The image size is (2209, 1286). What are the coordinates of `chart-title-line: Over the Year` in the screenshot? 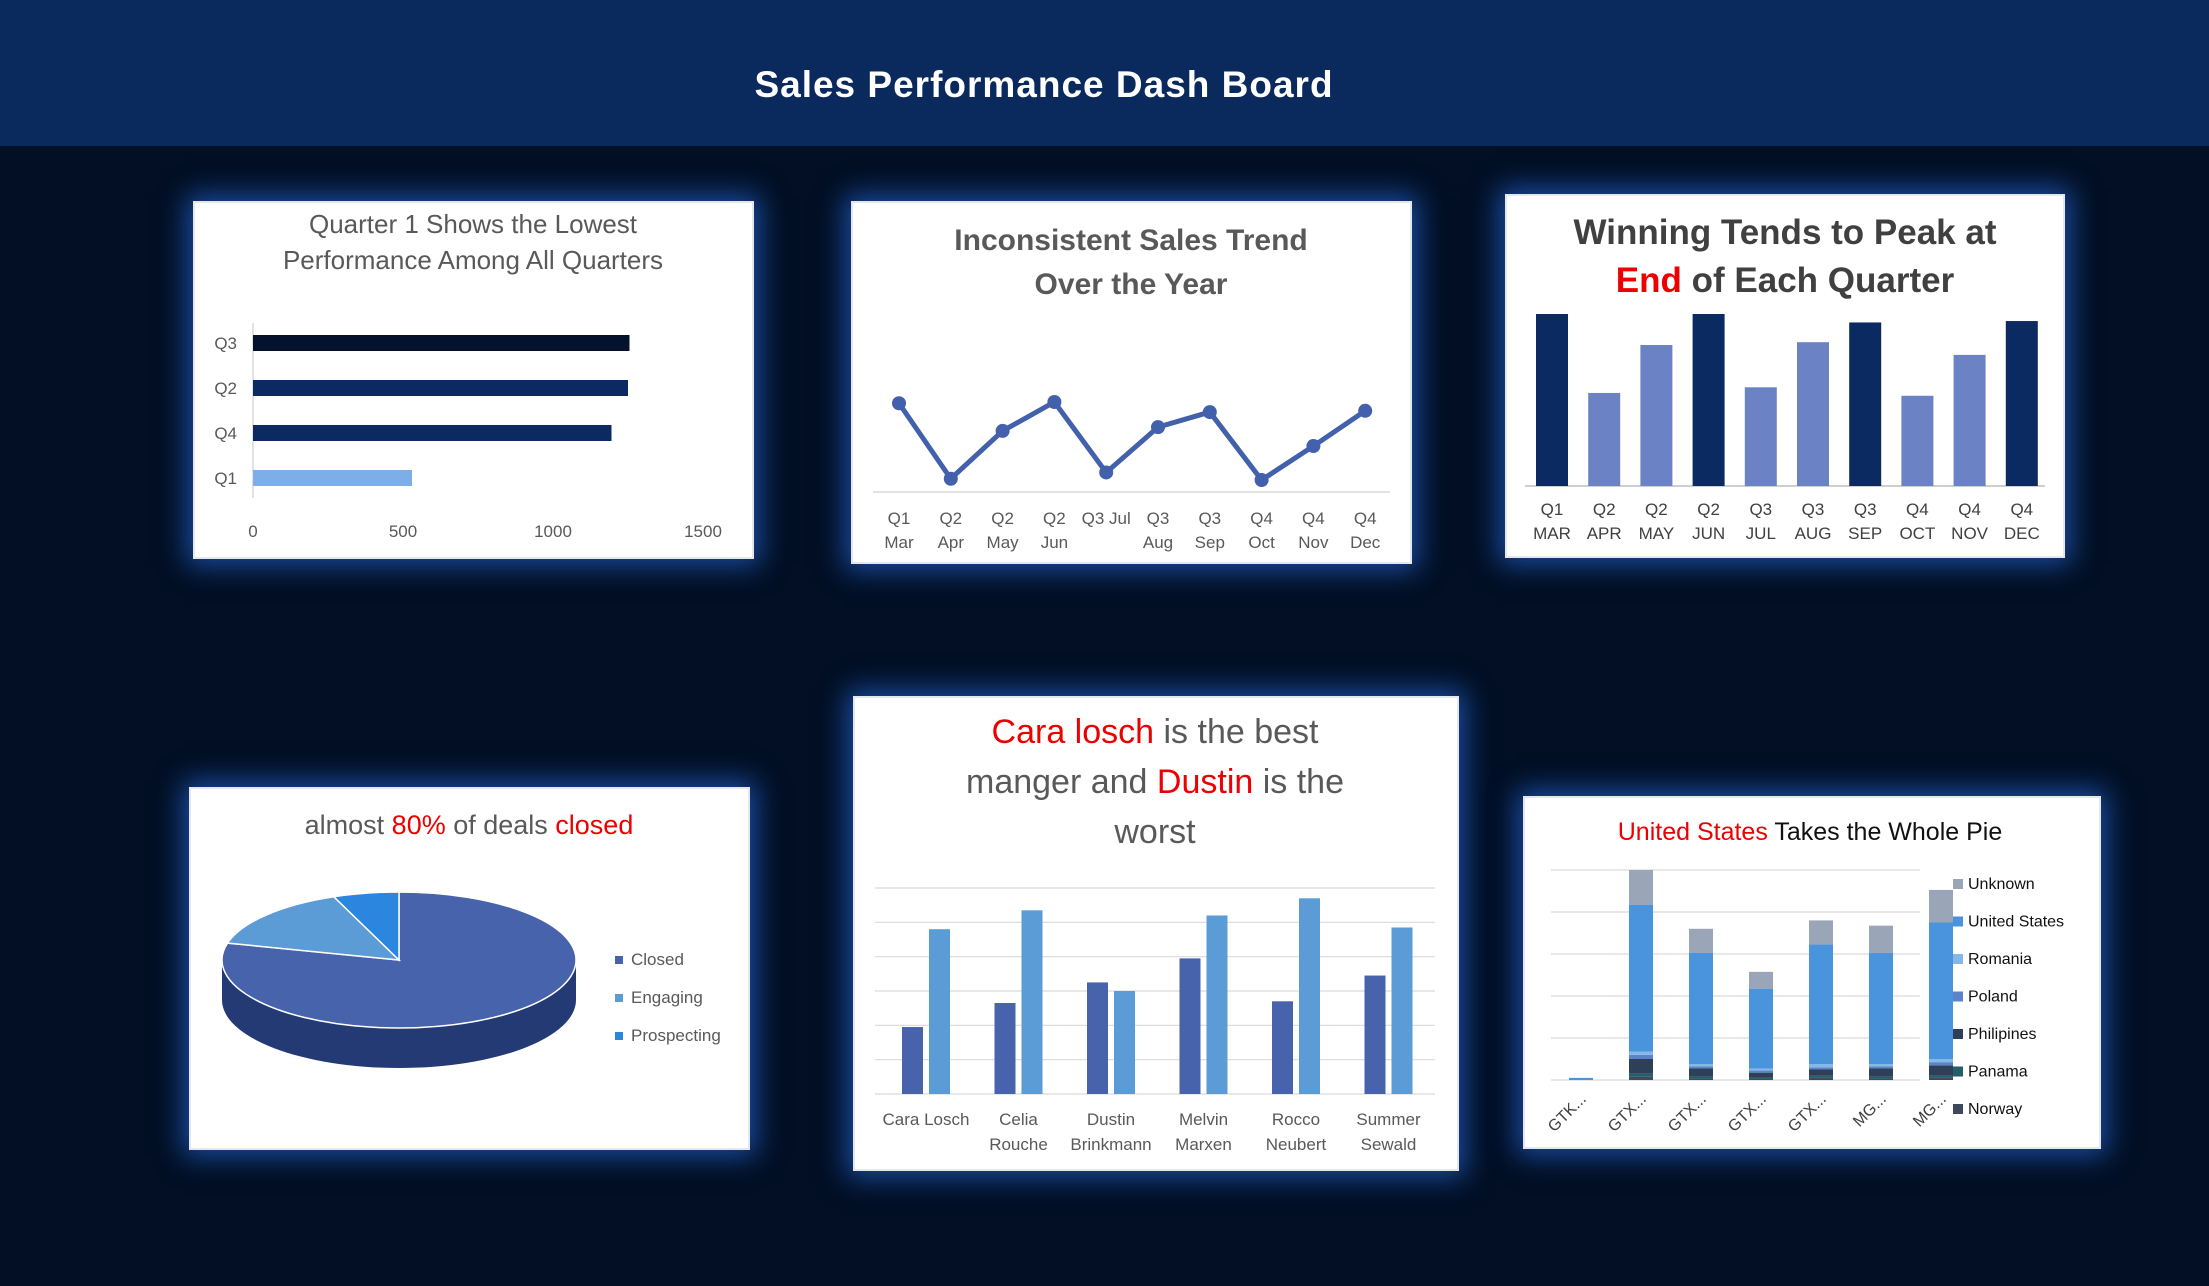 It's located at (1131, 284).